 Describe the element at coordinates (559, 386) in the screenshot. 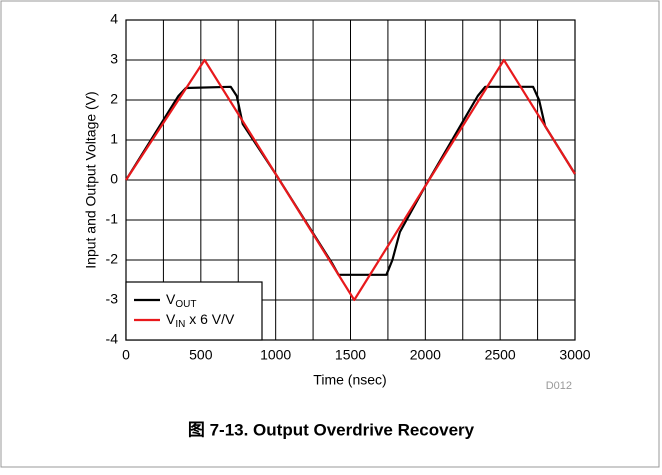

I see `figure-code: D012` at that location.